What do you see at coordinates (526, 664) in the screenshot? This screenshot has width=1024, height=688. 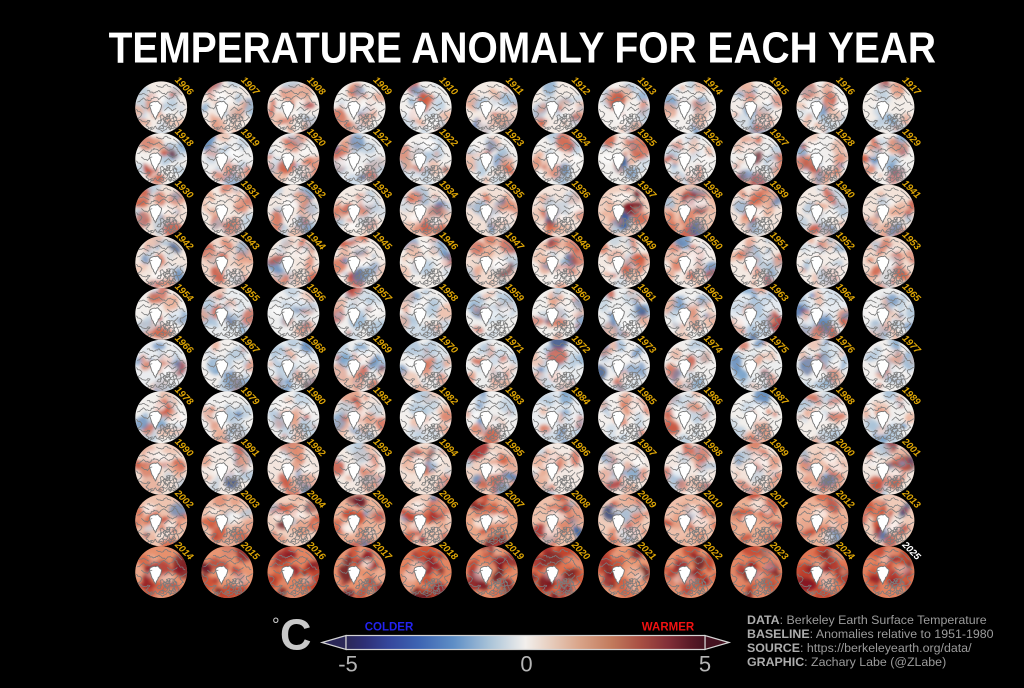 I see `svg-text: 0` at bounding box center [526, 664].